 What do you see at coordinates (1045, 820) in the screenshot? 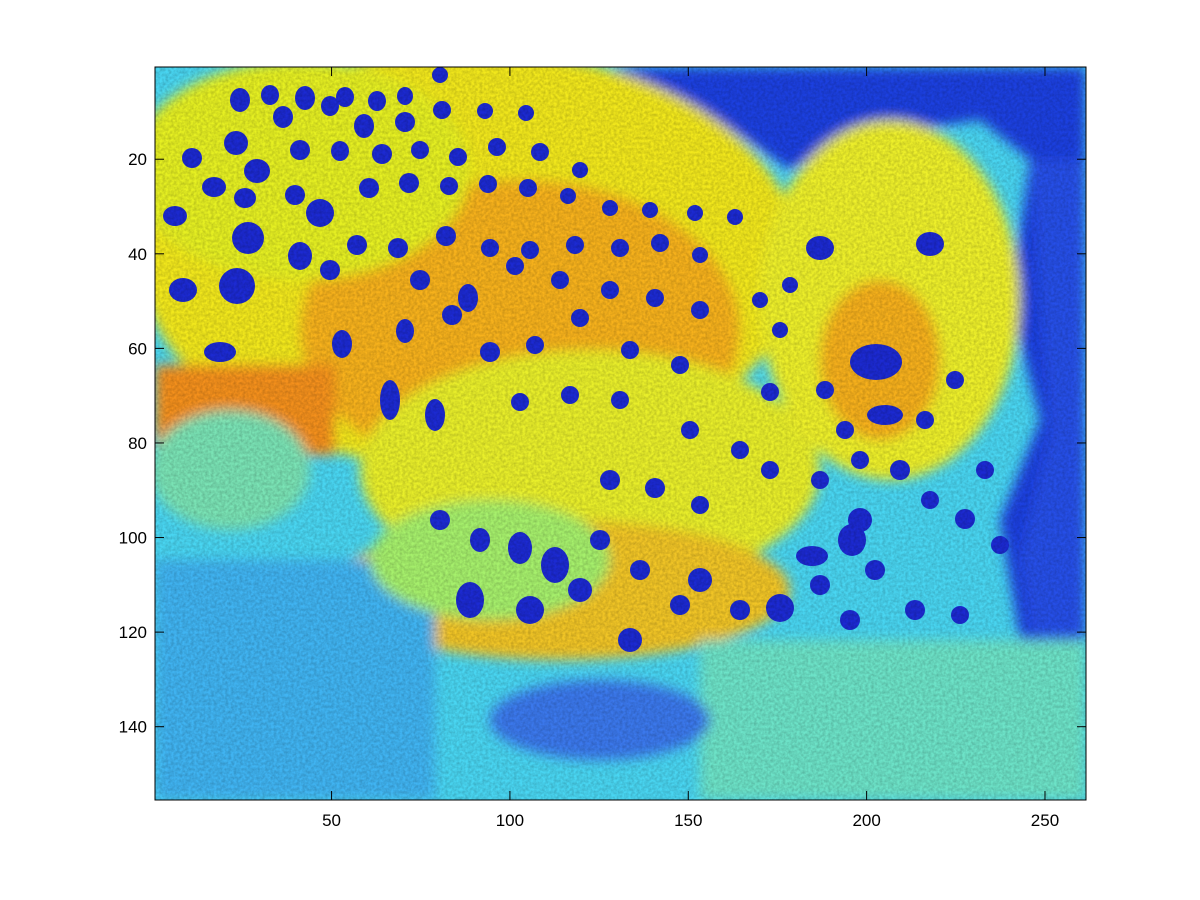
I see `x-tick-label: 250` at bounding box center [1045, 820].